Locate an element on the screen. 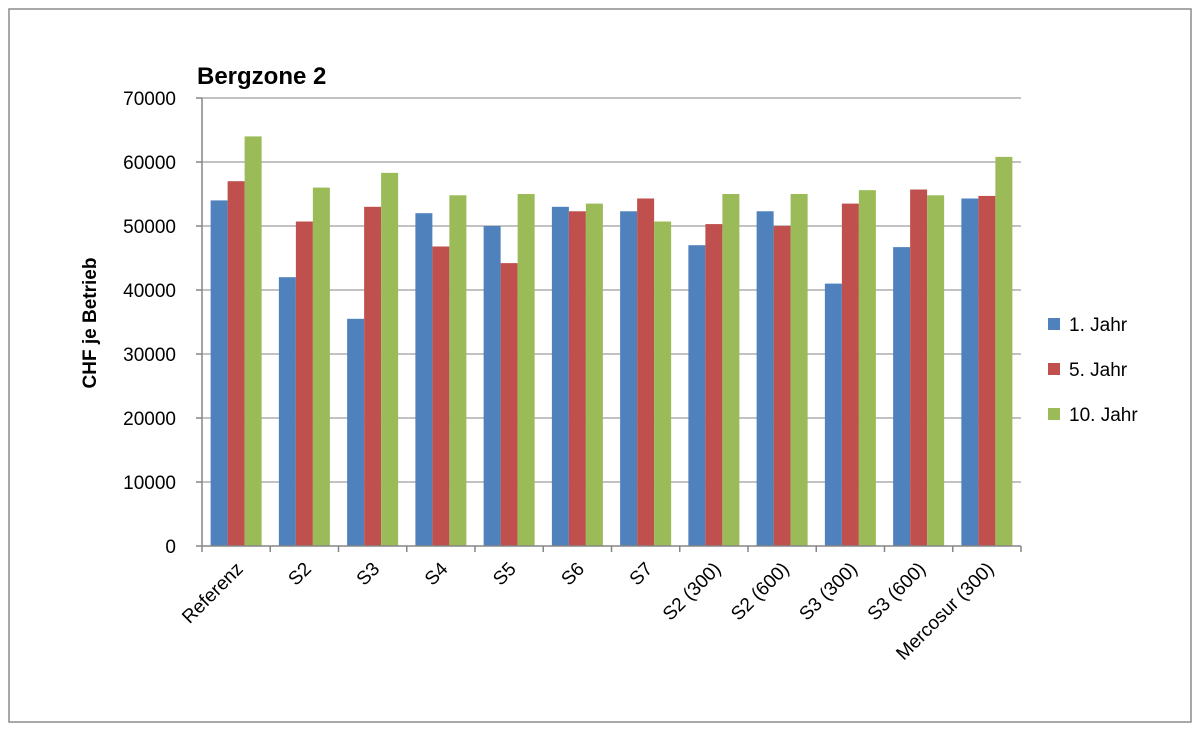 The image size is (1200, 736). y-tick-label: 20000 is located at coordinates (149, 419).